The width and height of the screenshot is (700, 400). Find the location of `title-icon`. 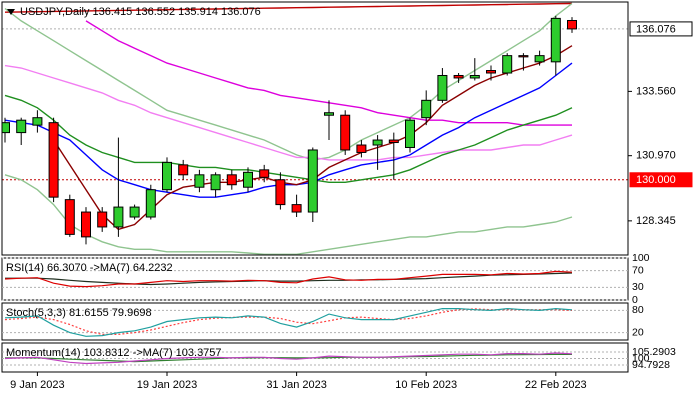

title-icon is located at coordinates (11, 12).